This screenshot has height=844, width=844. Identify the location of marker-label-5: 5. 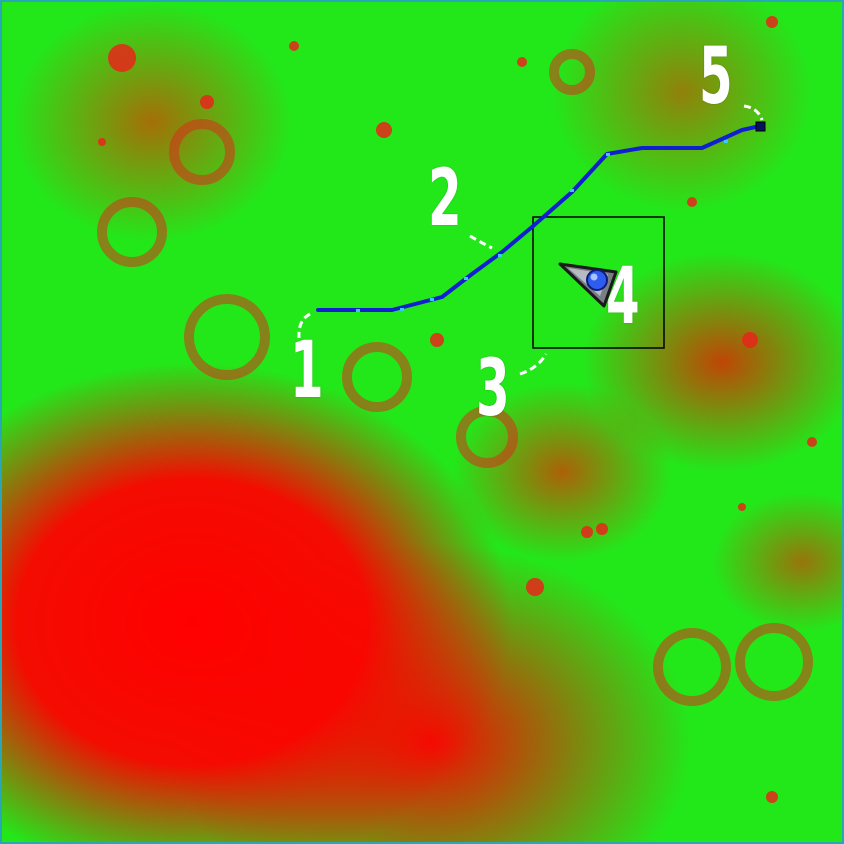
(716, 77).